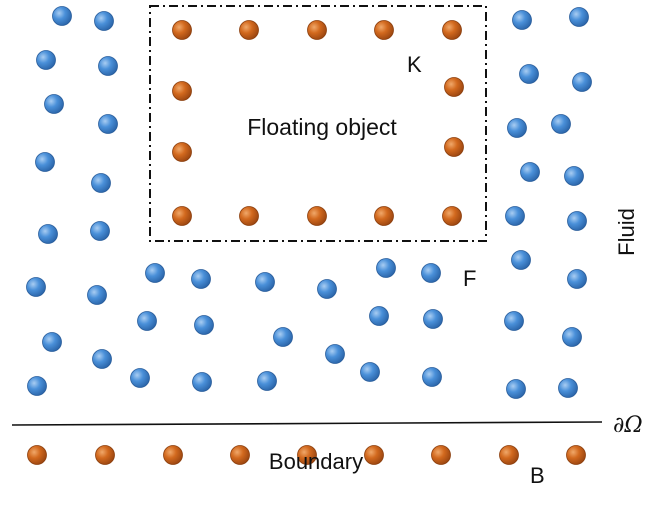 Image resolution: width=657 pixels, height=506 pixels. I want to click on label-k: K, so click(414, 64).